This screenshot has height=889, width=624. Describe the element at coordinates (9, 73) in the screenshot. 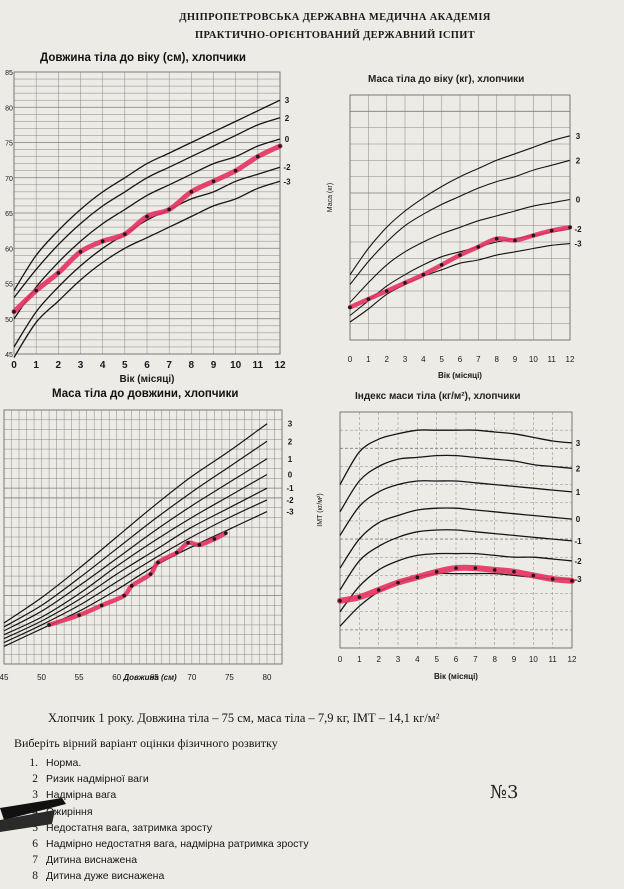

I see `length-for-age-y-tick-label: 85` at that location.